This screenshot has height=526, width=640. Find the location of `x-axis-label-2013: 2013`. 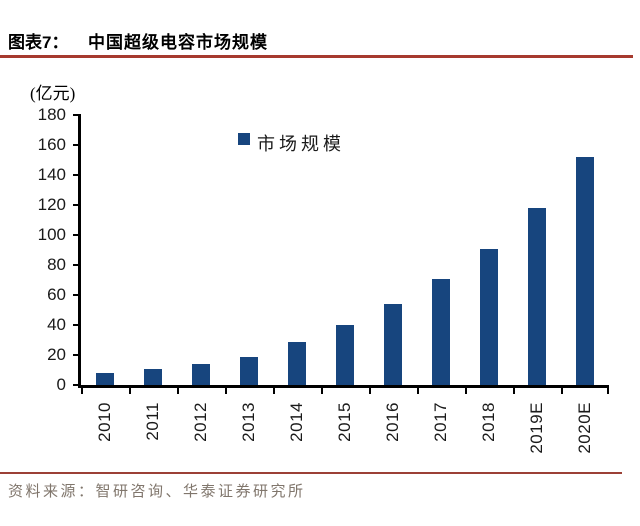

x-axis-label-2013: 2013 is located at coordinates (249, 444).